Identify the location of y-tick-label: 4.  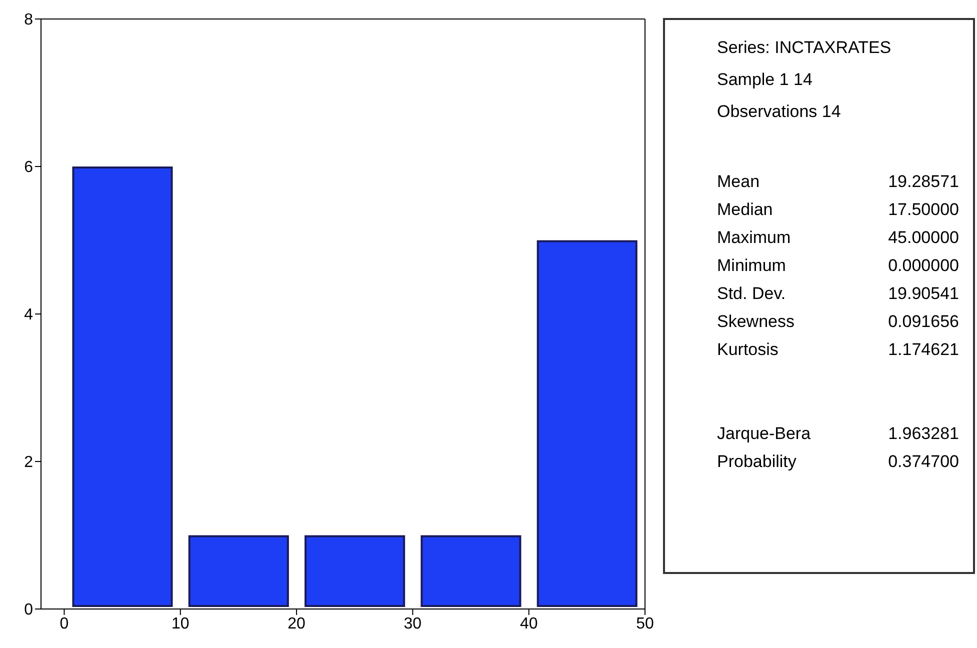
(29, 315).